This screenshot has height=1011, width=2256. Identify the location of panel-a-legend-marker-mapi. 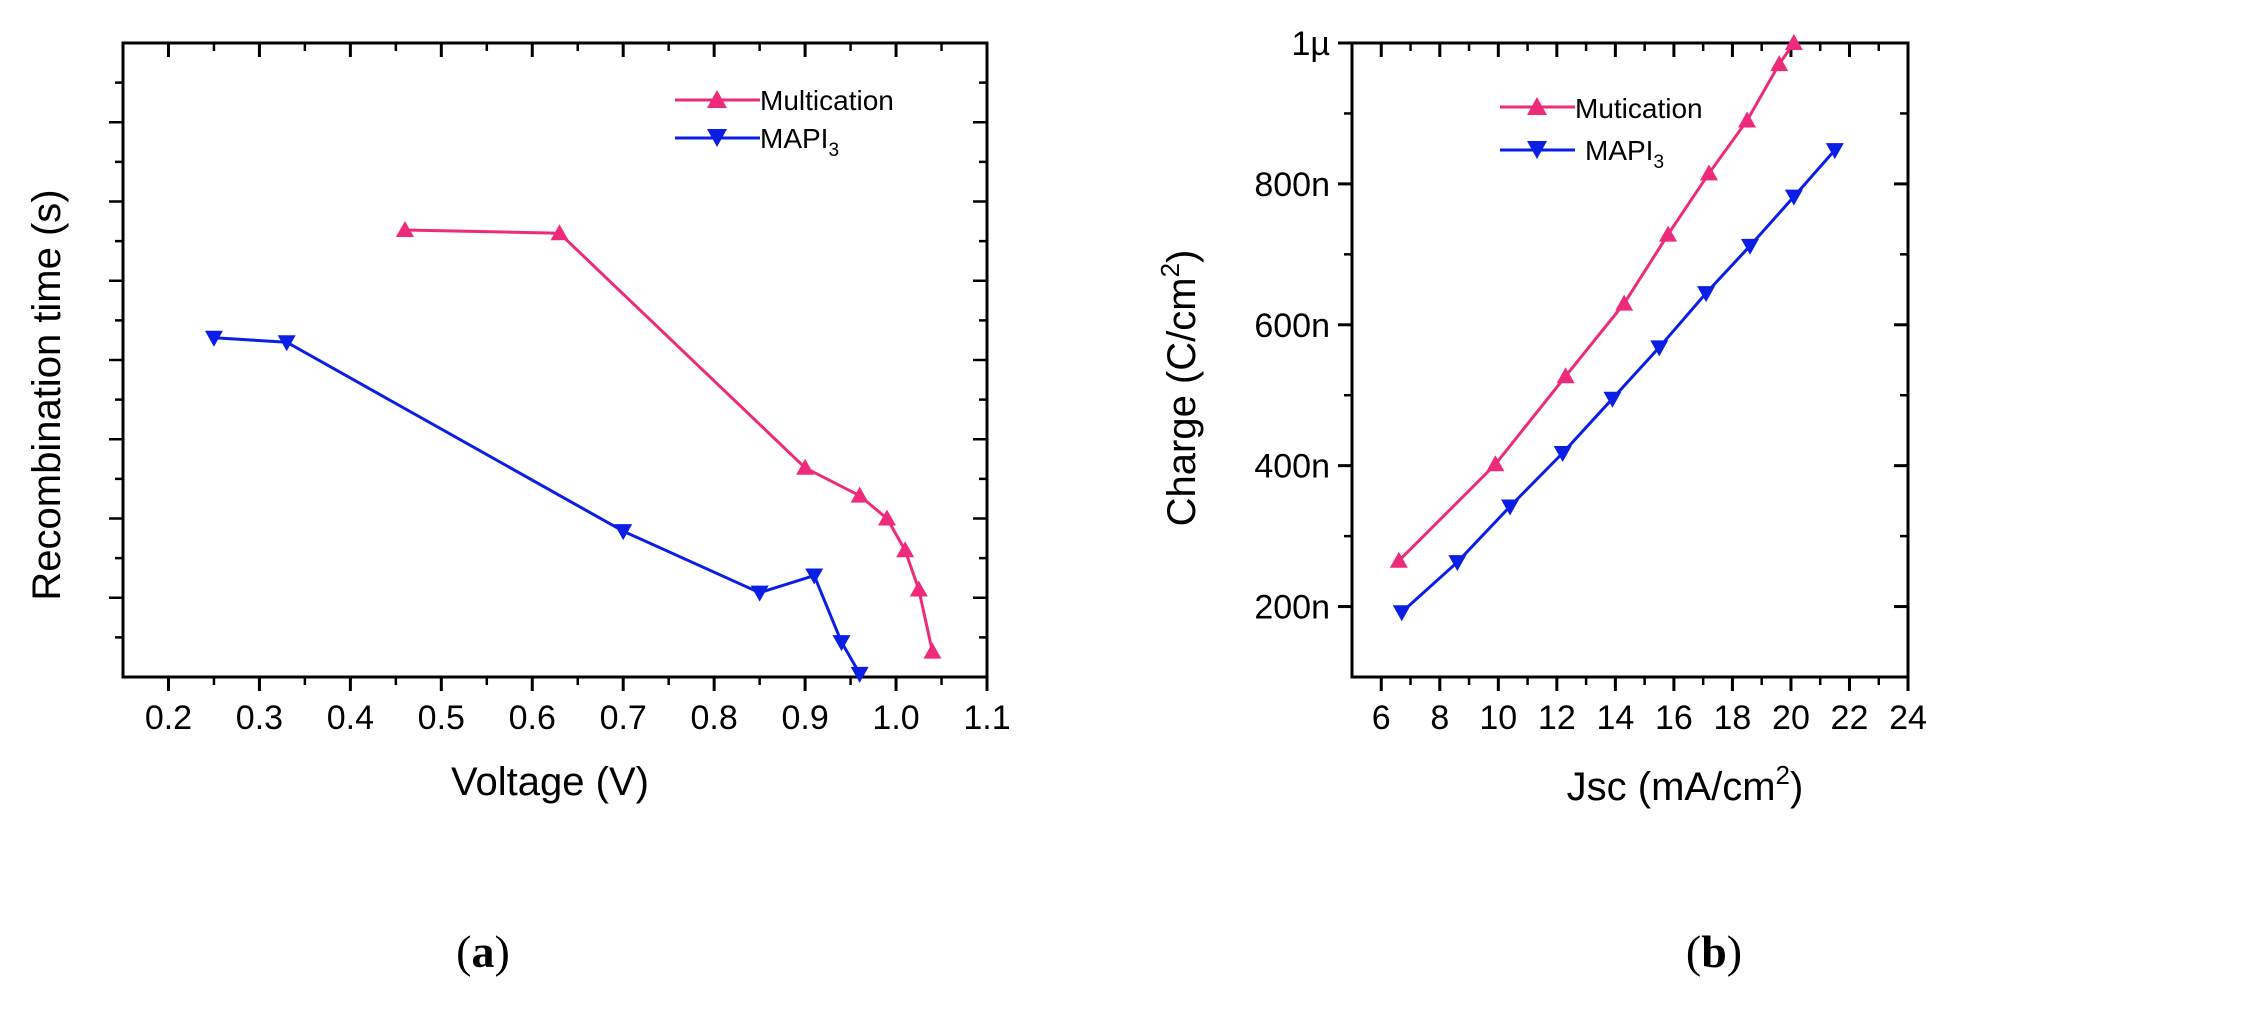
(717, 138).